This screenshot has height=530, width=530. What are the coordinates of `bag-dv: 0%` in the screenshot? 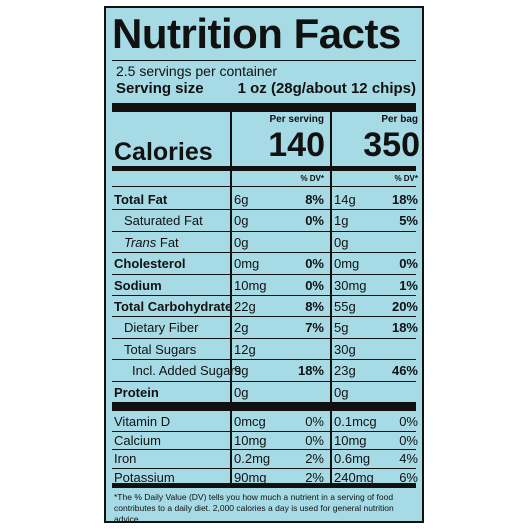 It's located at (408, 264).